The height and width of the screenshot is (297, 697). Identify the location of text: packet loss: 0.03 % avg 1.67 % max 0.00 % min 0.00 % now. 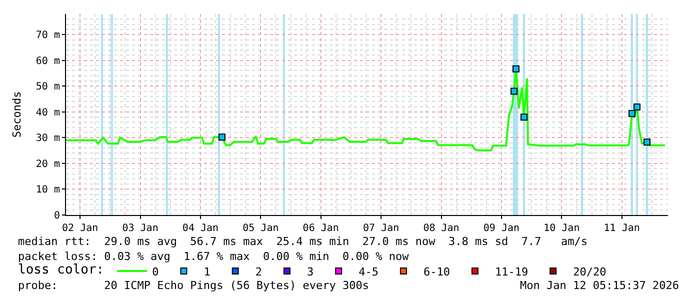
(214, 256).